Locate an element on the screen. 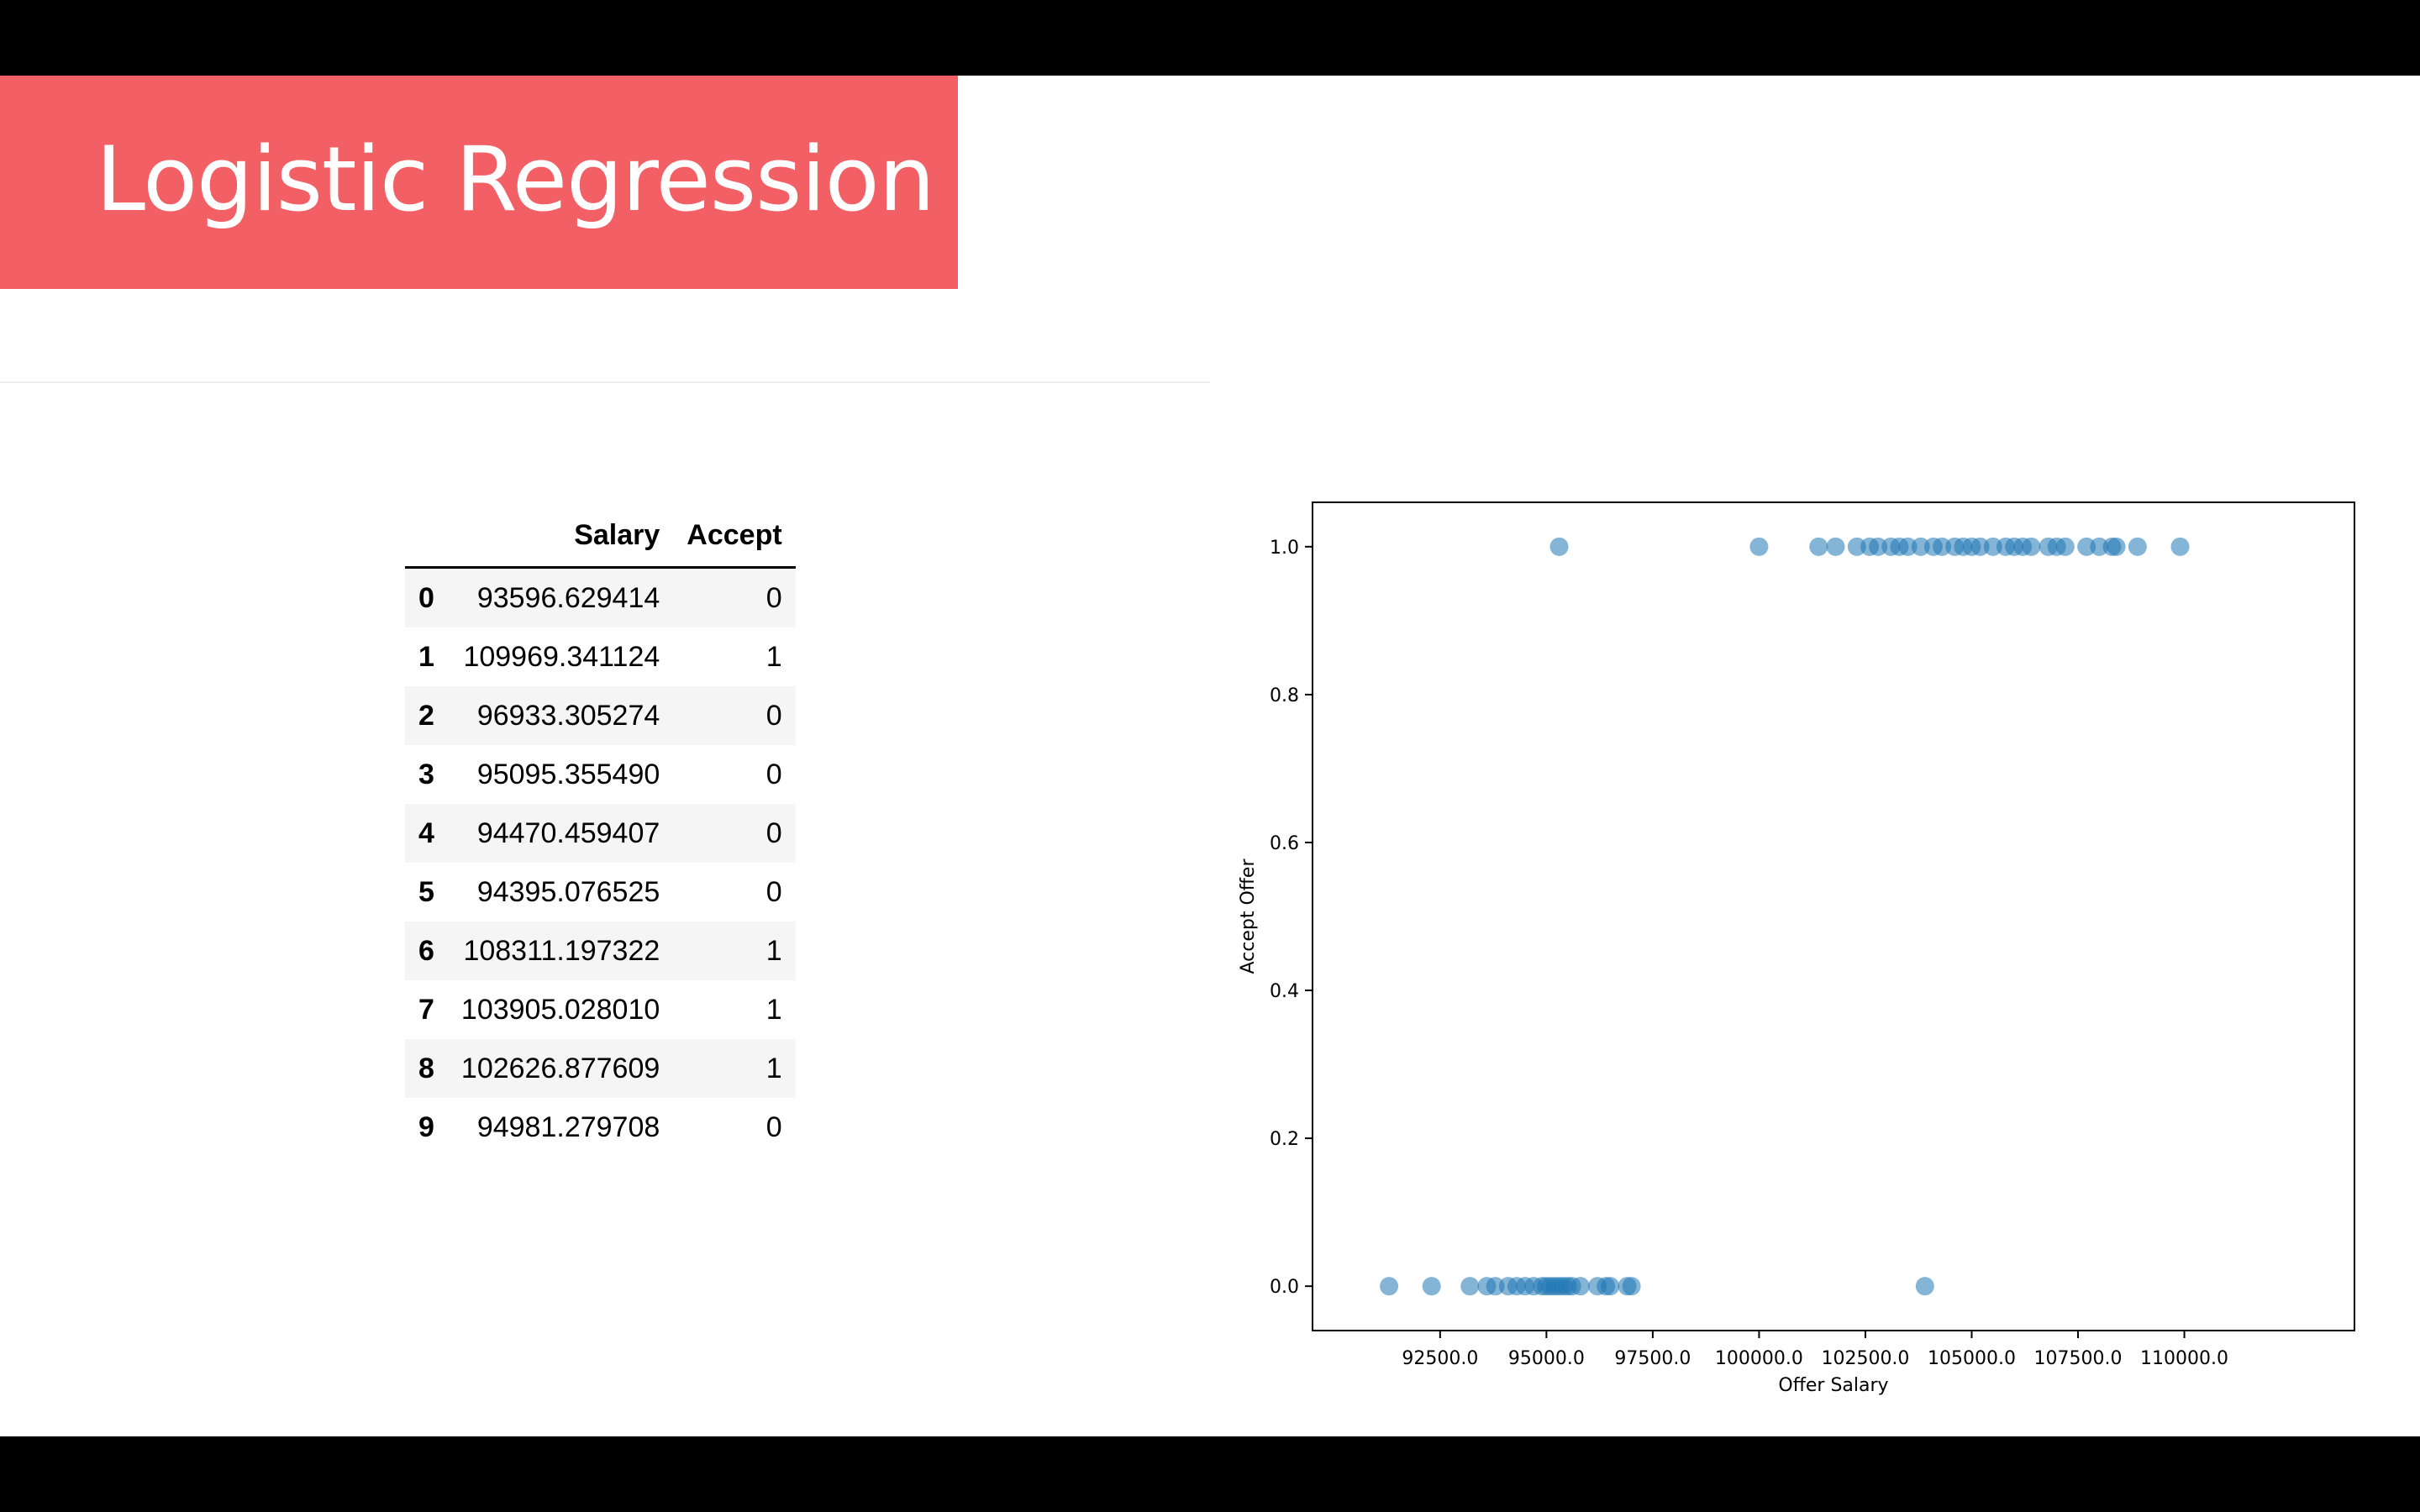  table-row: 3 95095.355490 0 is located at coordinates (600, 774).